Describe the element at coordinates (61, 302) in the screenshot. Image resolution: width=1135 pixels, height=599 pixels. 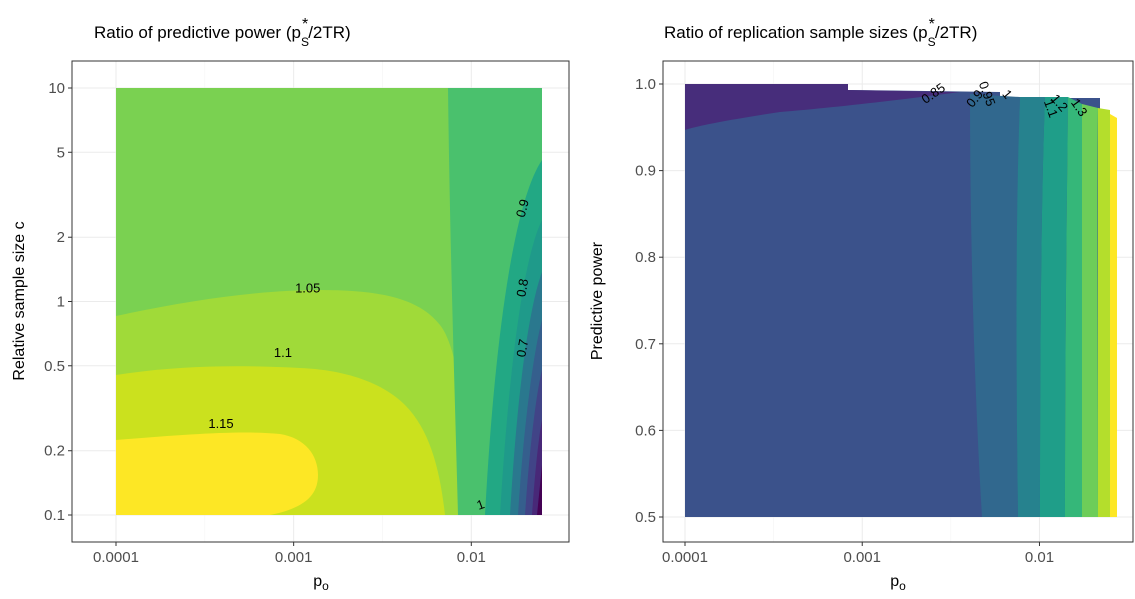
I see `y-tick-label: 1` at that location.